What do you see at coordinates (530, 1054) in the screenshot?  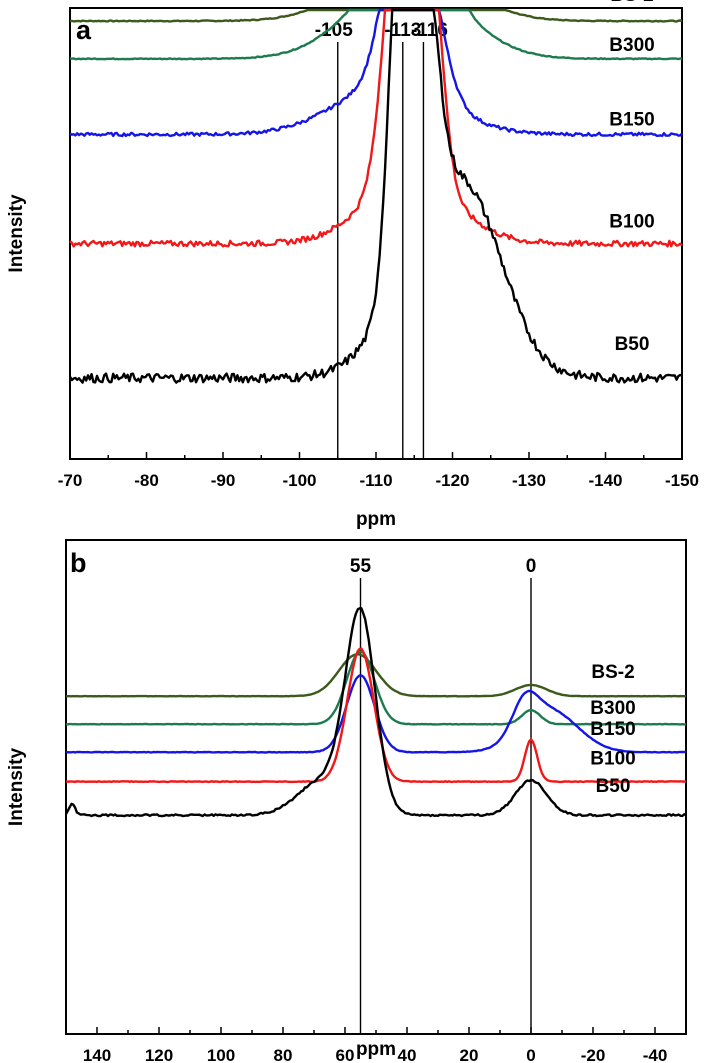 I see `x-tick-label: 0` at bounding box center [530, 1054].